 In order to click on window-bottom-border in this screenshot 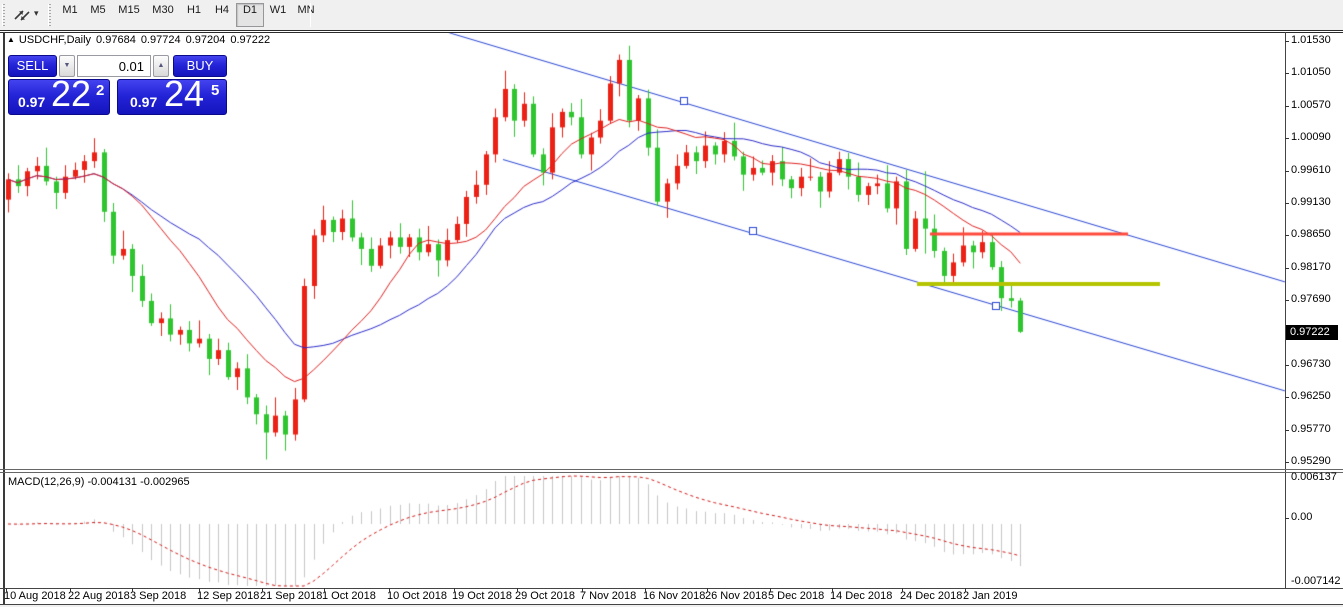, I will do `click(671, 604)`.